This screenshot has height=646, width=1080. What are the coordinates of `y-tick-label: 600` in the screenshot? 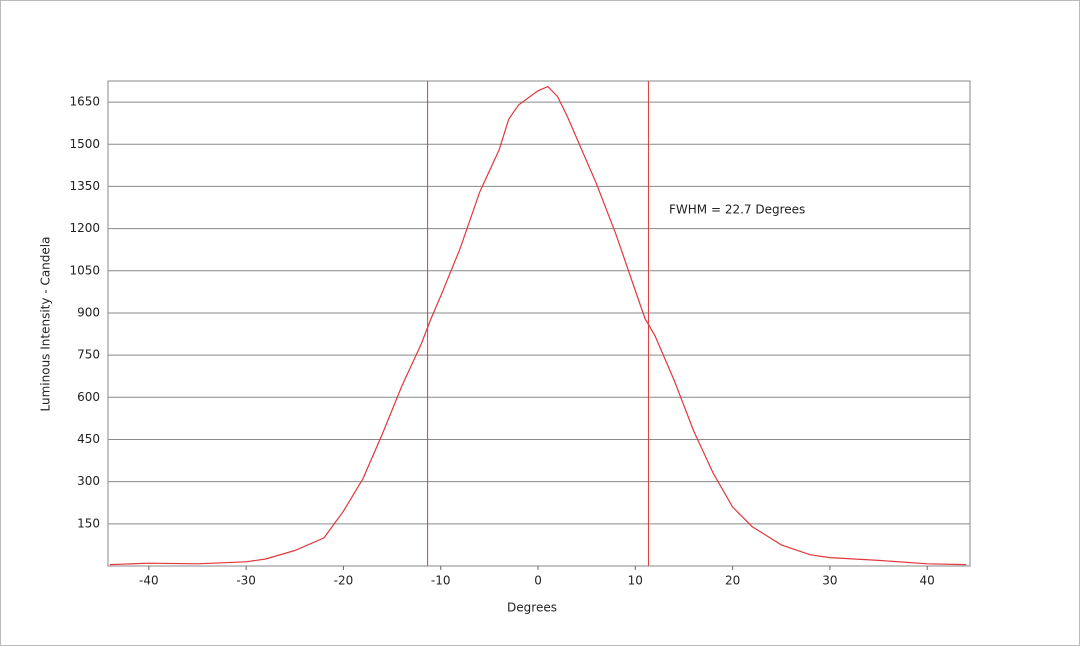 It's located at (88, 397).